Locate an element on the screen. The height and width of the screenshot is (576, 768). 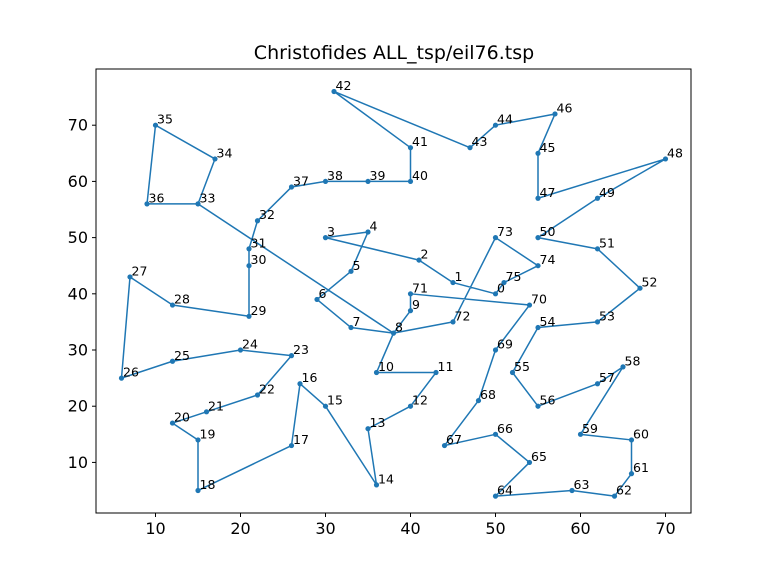
node-label-74: 74 is located at coordinates (548, 259).